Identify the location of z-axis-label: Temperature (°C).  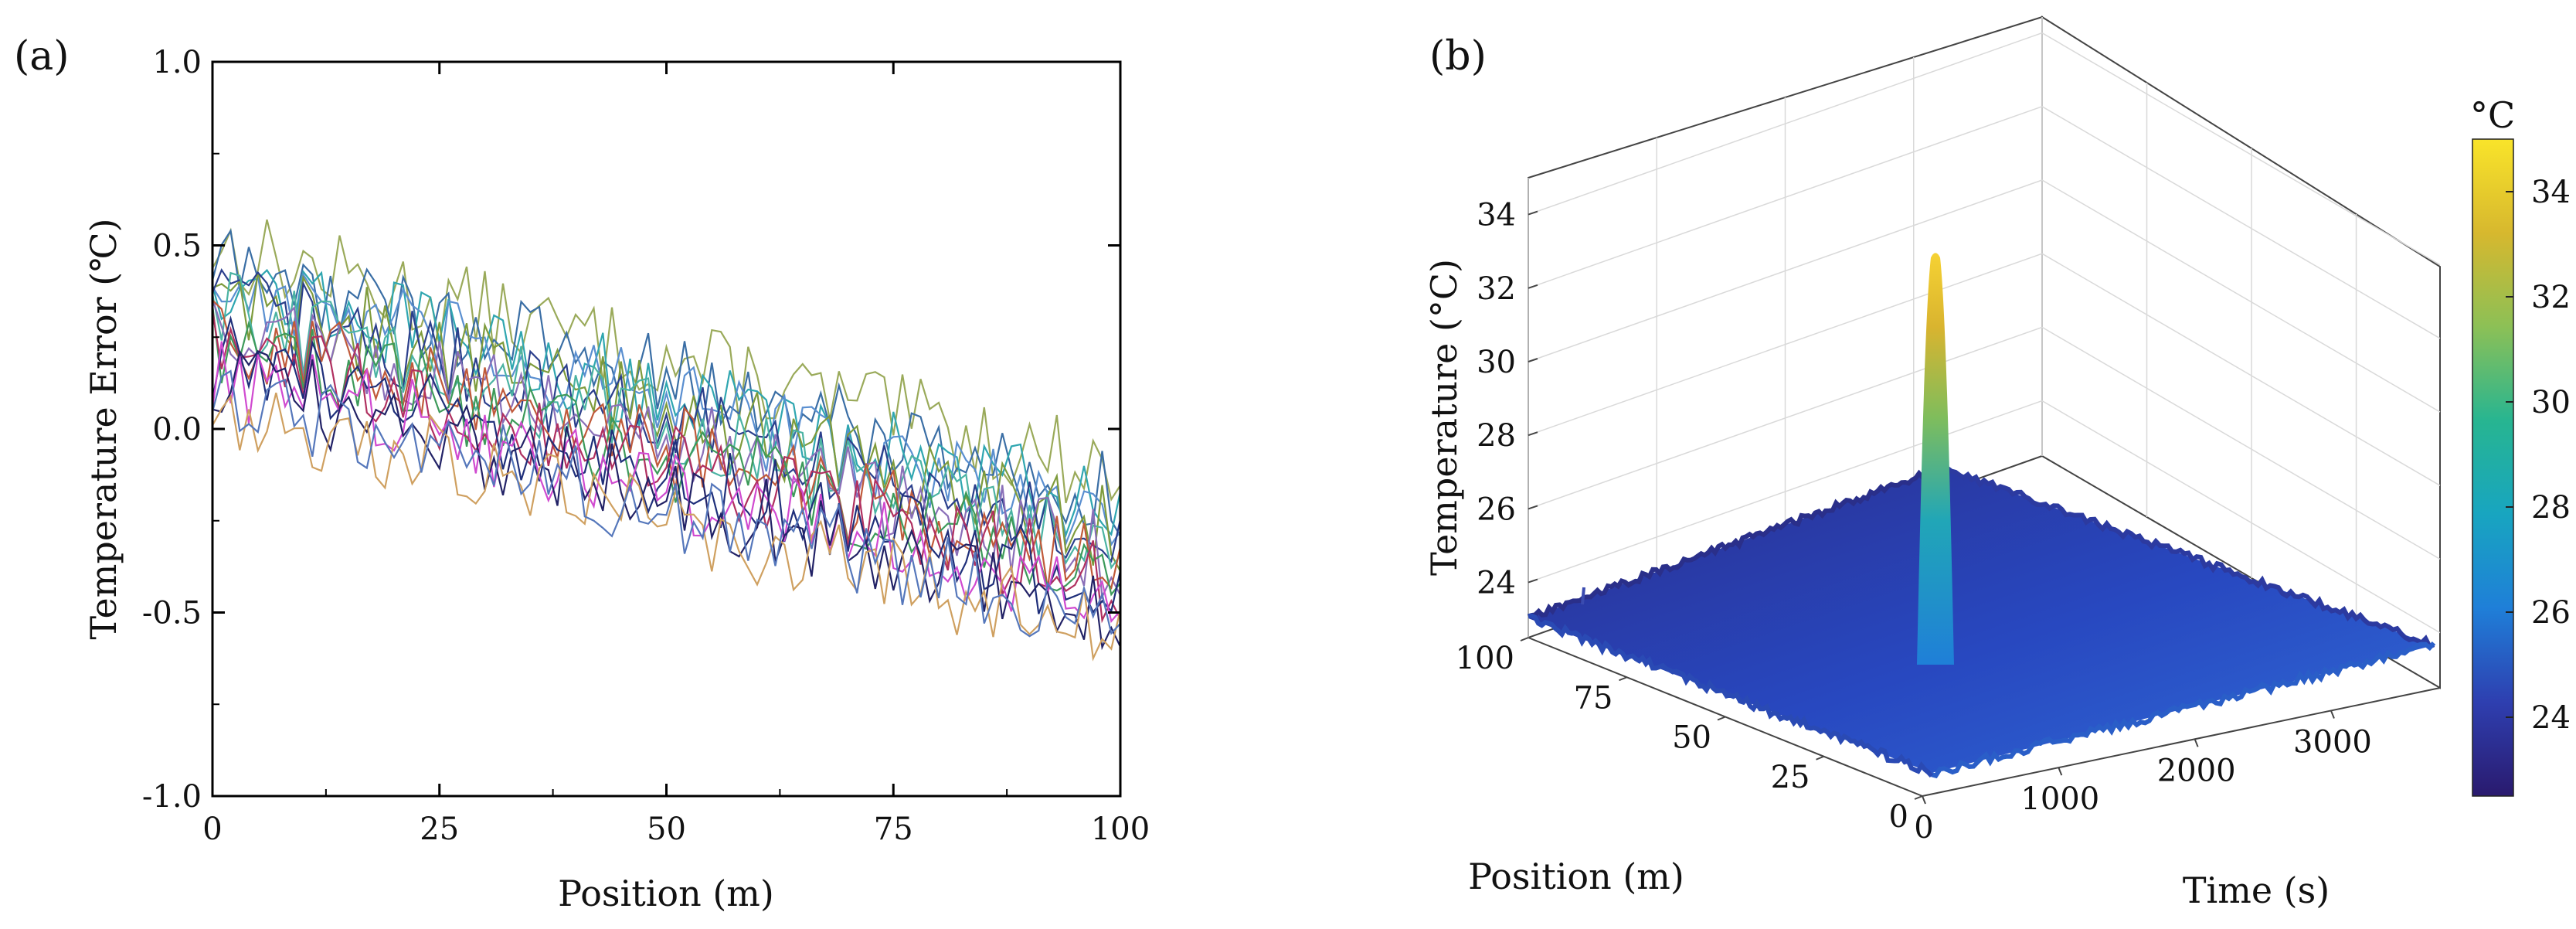
(1444, 417).